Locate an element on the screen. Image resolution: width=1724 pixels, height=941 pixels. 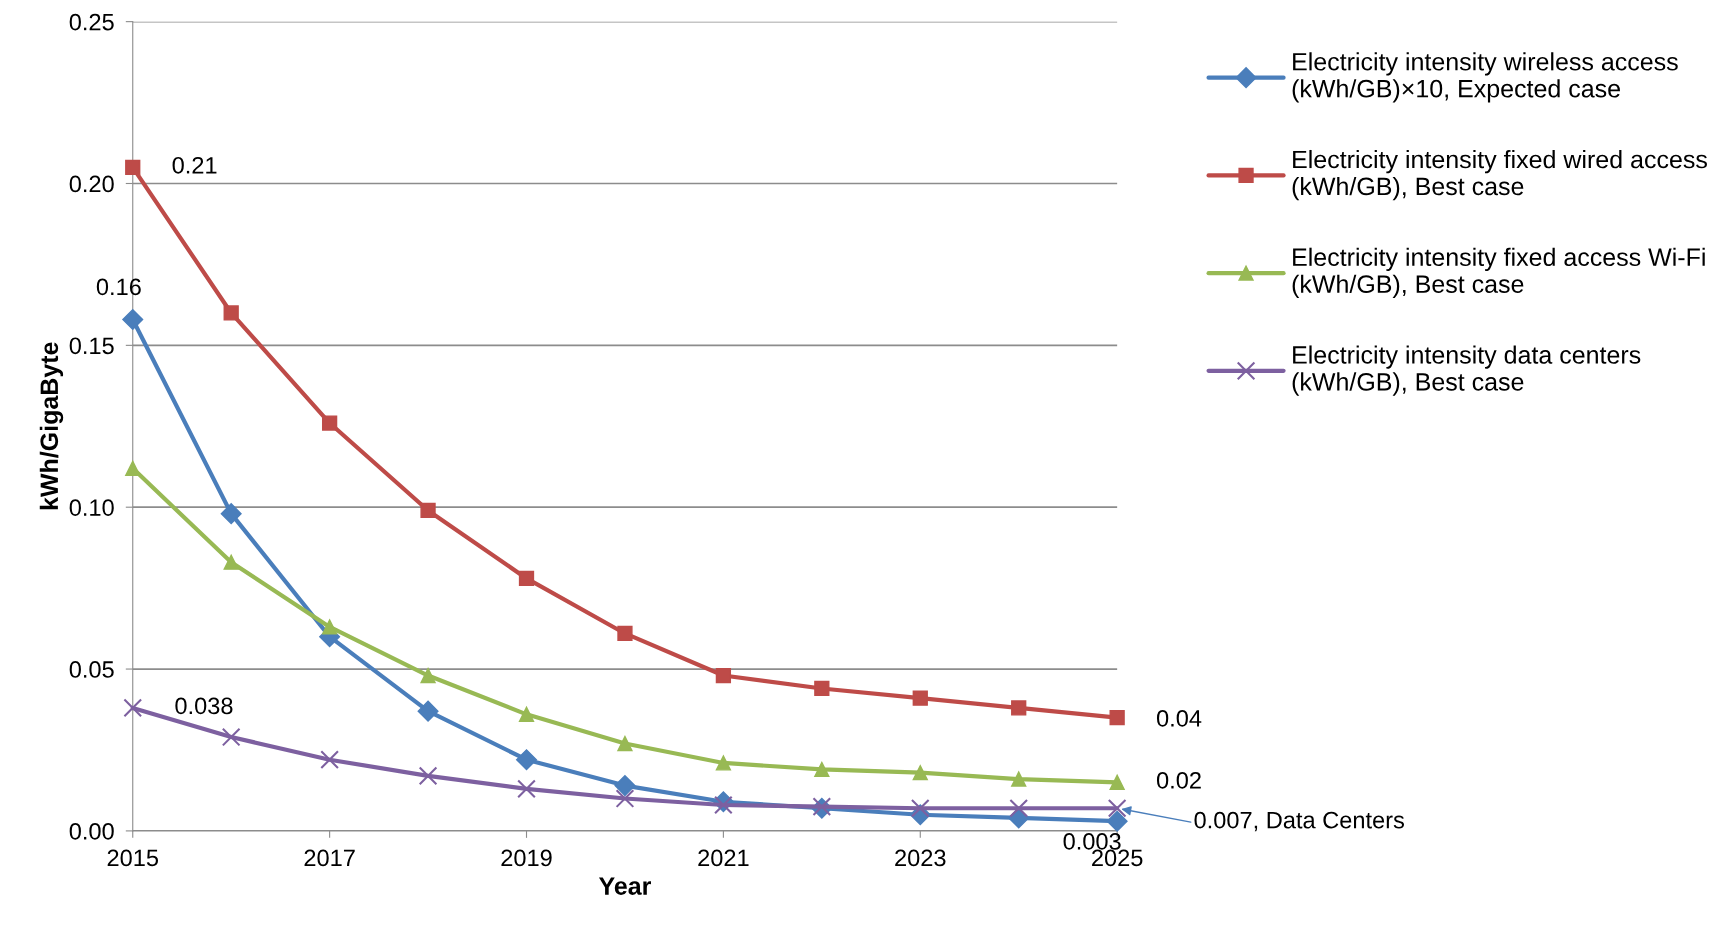
data-label: 0.21 is located at coordinates (194, 165).